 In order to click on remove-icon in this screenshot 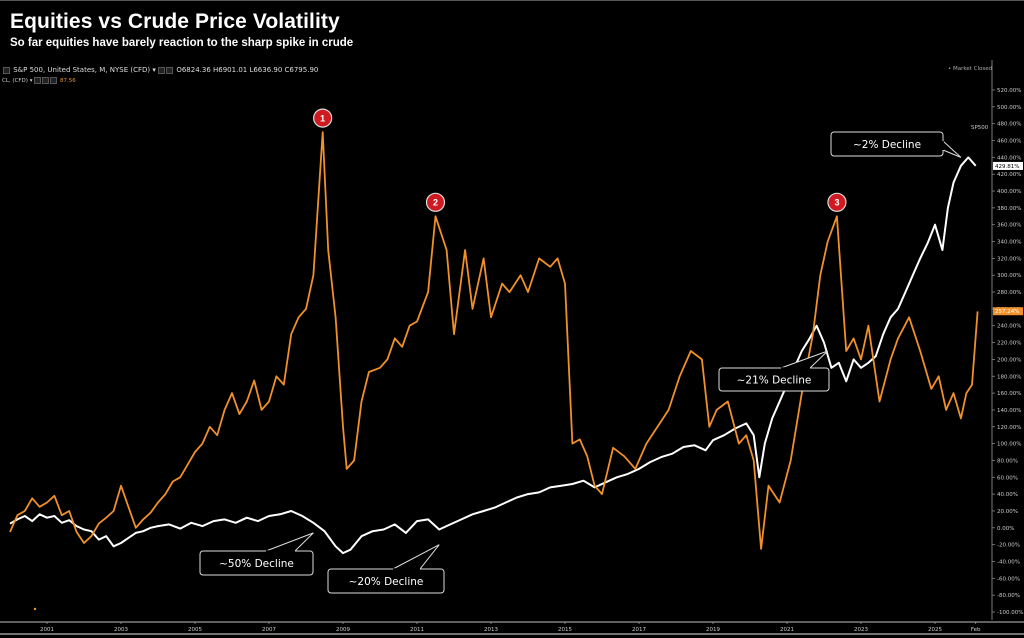, I will do `click(54, 80)`.